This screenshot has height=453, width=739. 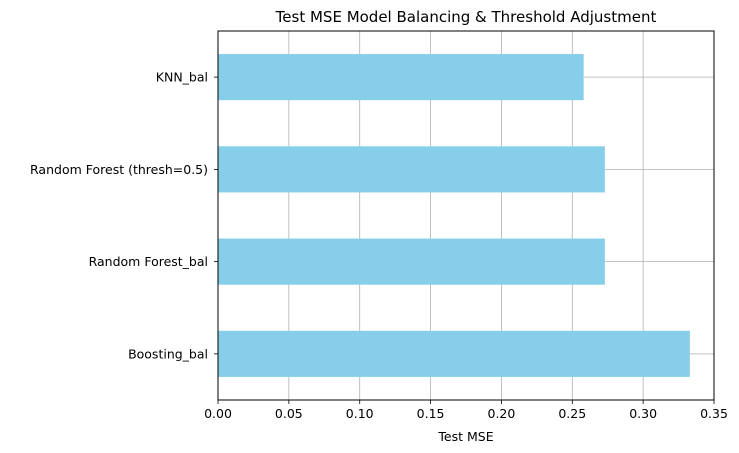 I want to click on x-tick-label: 0.10, so click(x=360, y=413).